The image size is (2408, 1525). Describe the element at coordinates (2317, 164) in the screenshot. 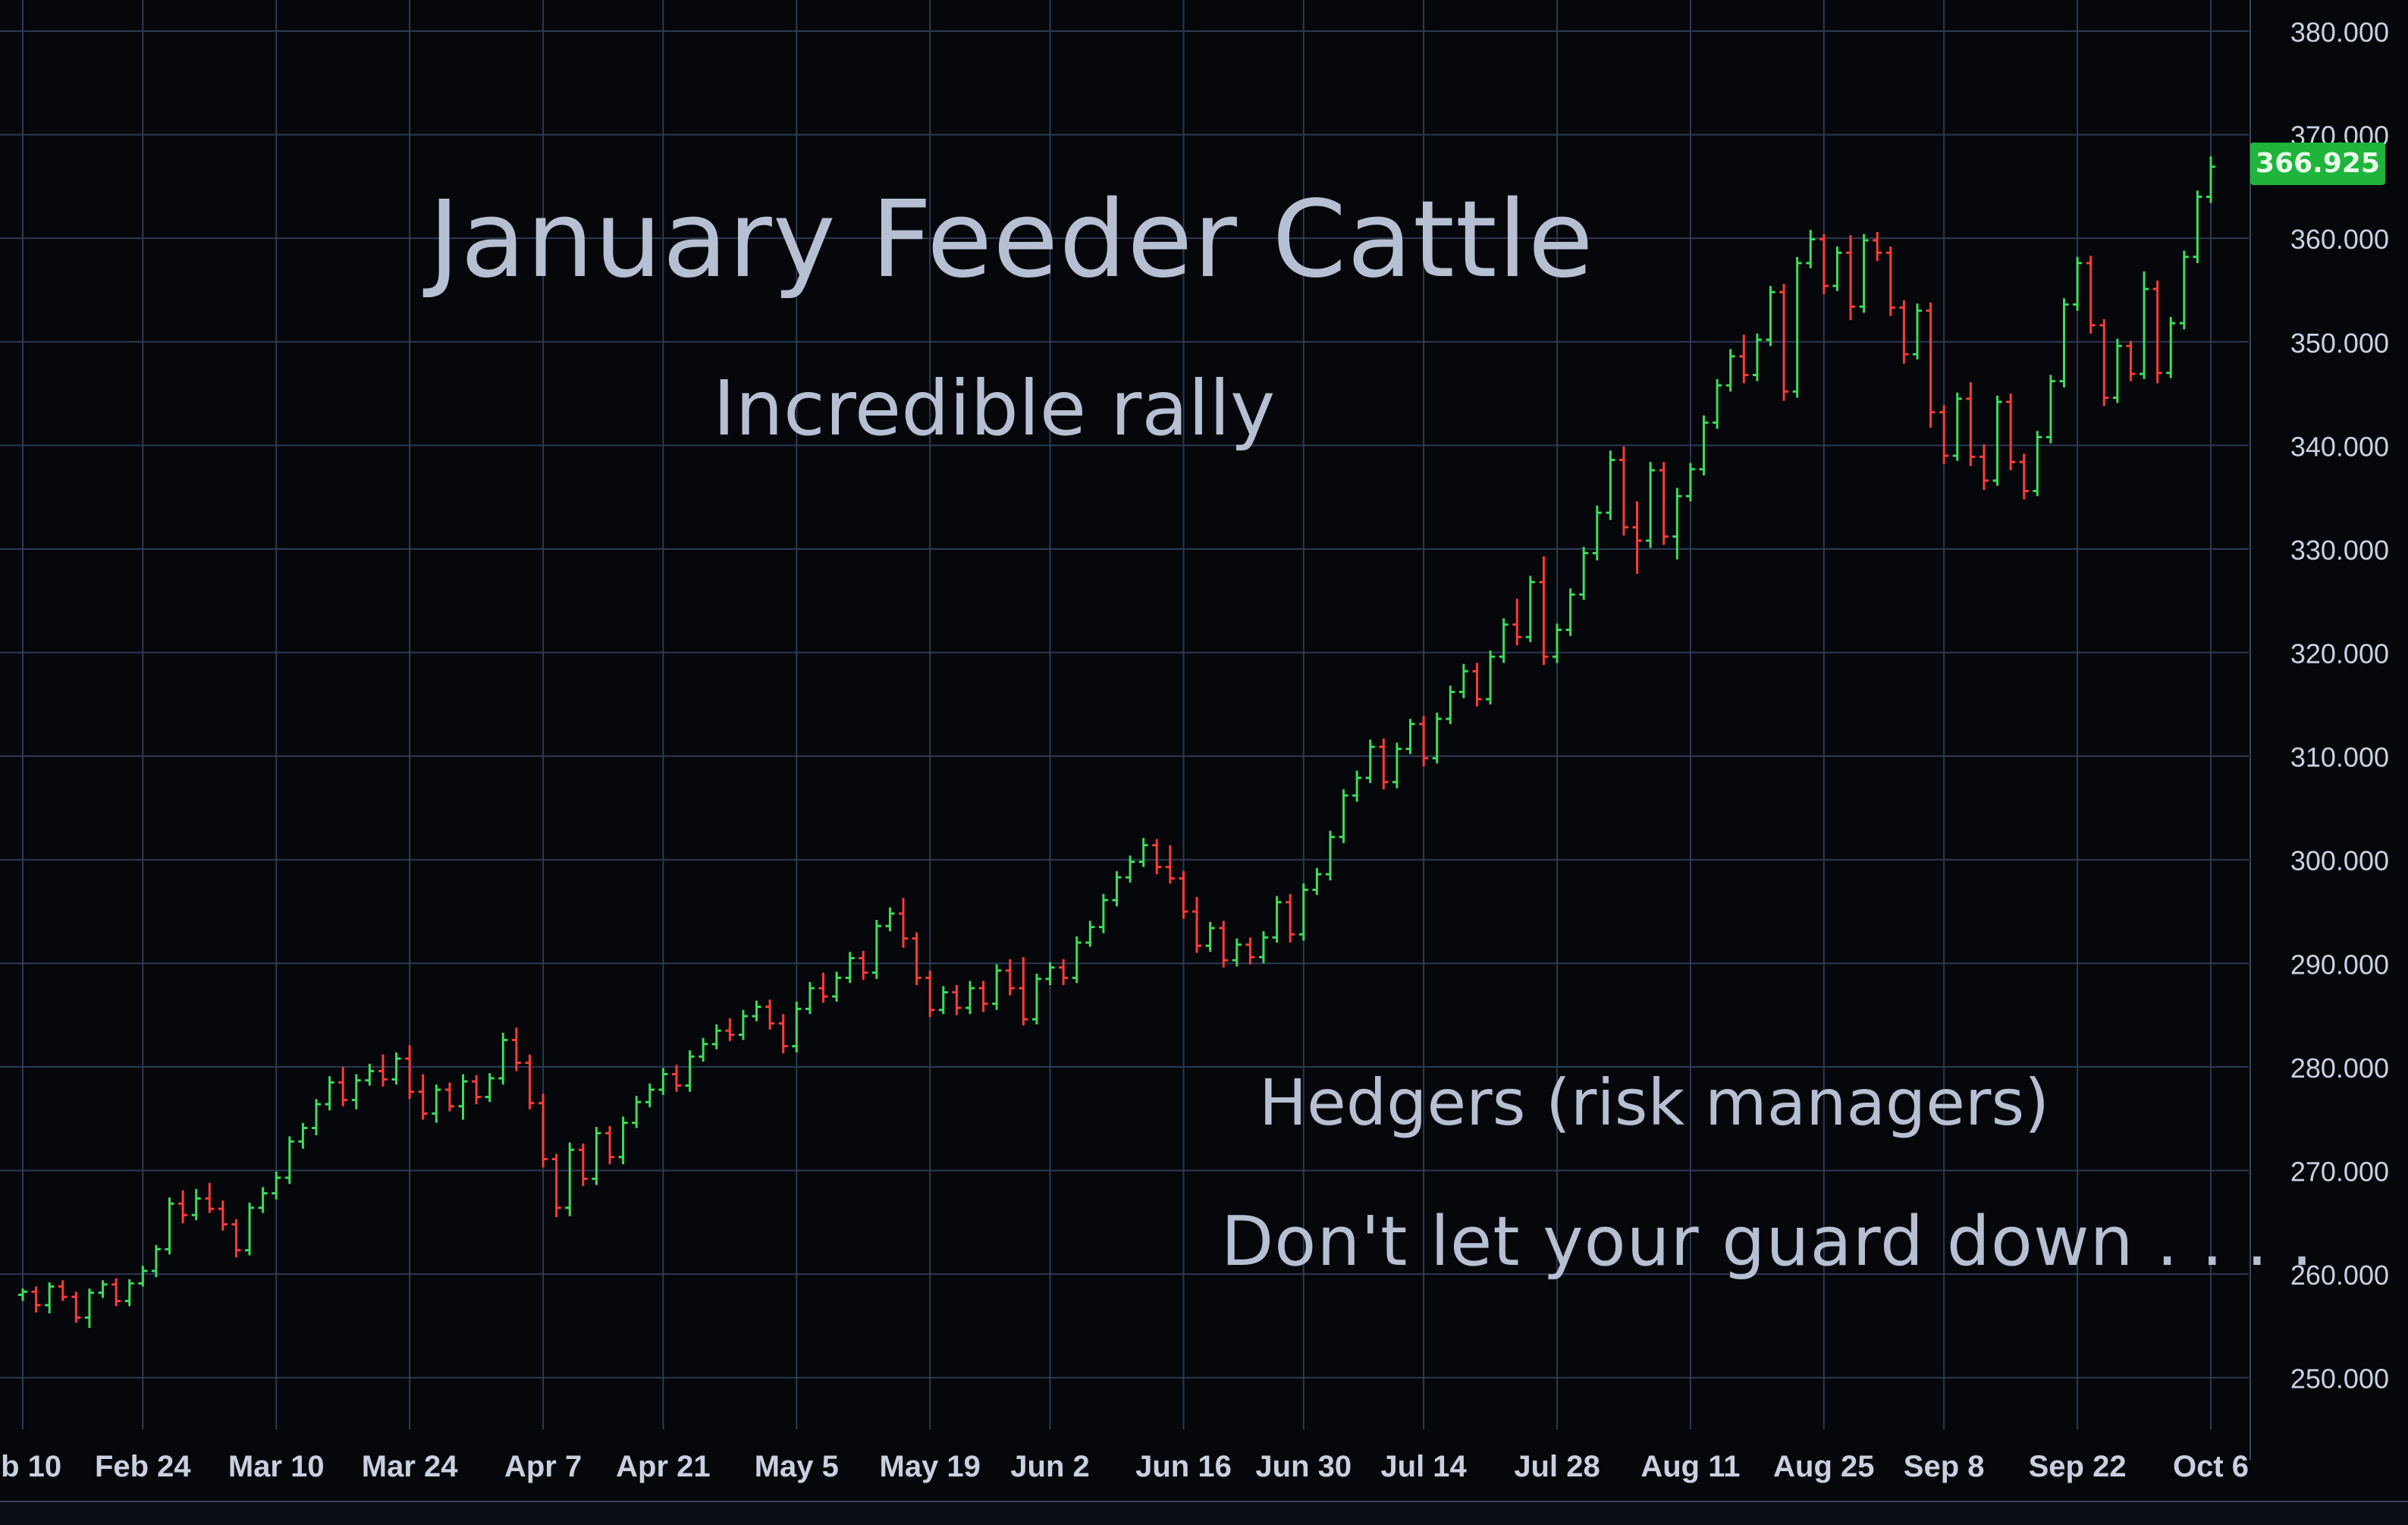

I see `last-price-badge: 366.925` at that location.